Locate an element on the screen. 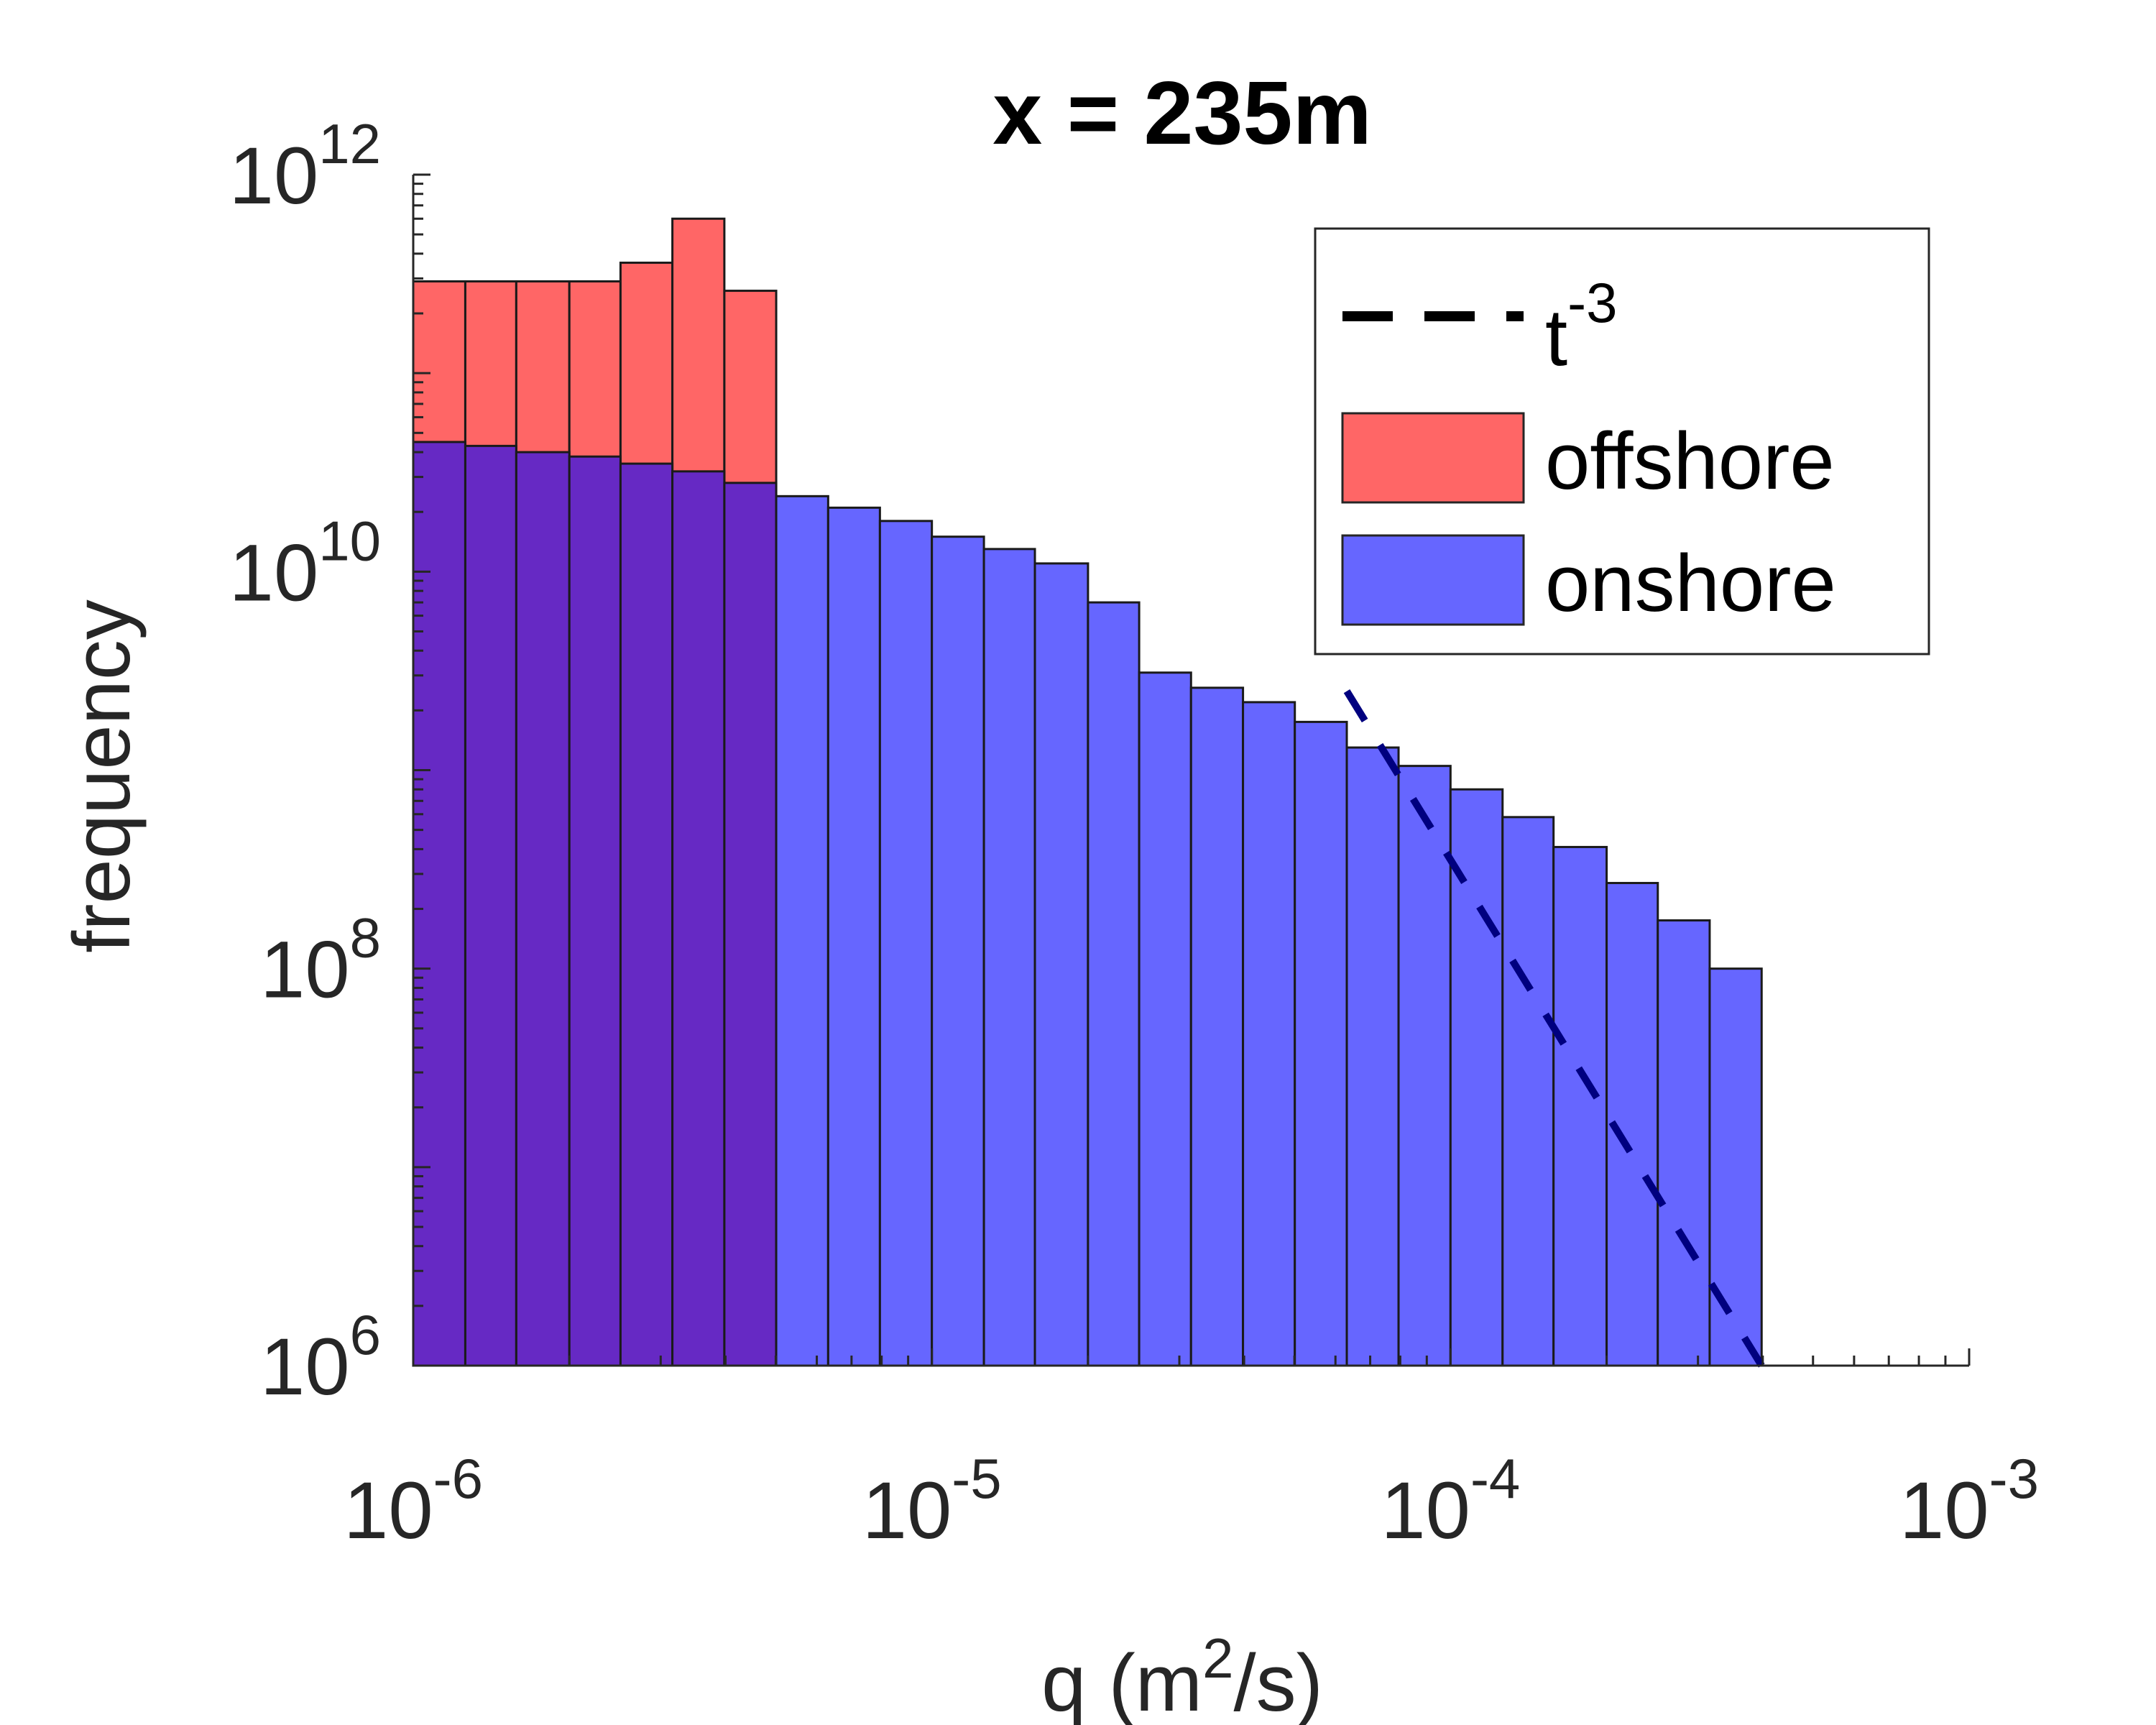  x-axis-label: q (m2/s) is located at coordinates (1182, 1676).